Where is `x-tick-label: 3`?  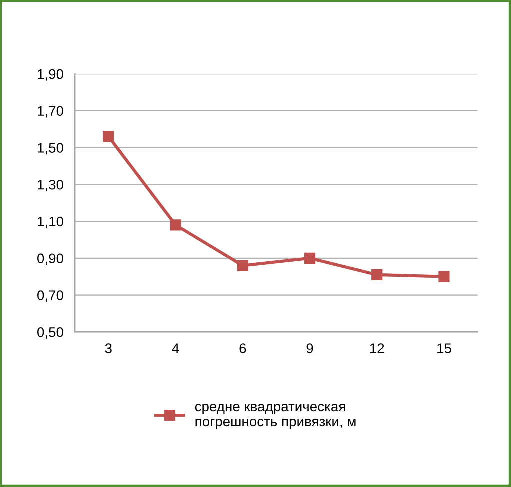 x-tick-label: 3 is located at coordinates (108, 349).